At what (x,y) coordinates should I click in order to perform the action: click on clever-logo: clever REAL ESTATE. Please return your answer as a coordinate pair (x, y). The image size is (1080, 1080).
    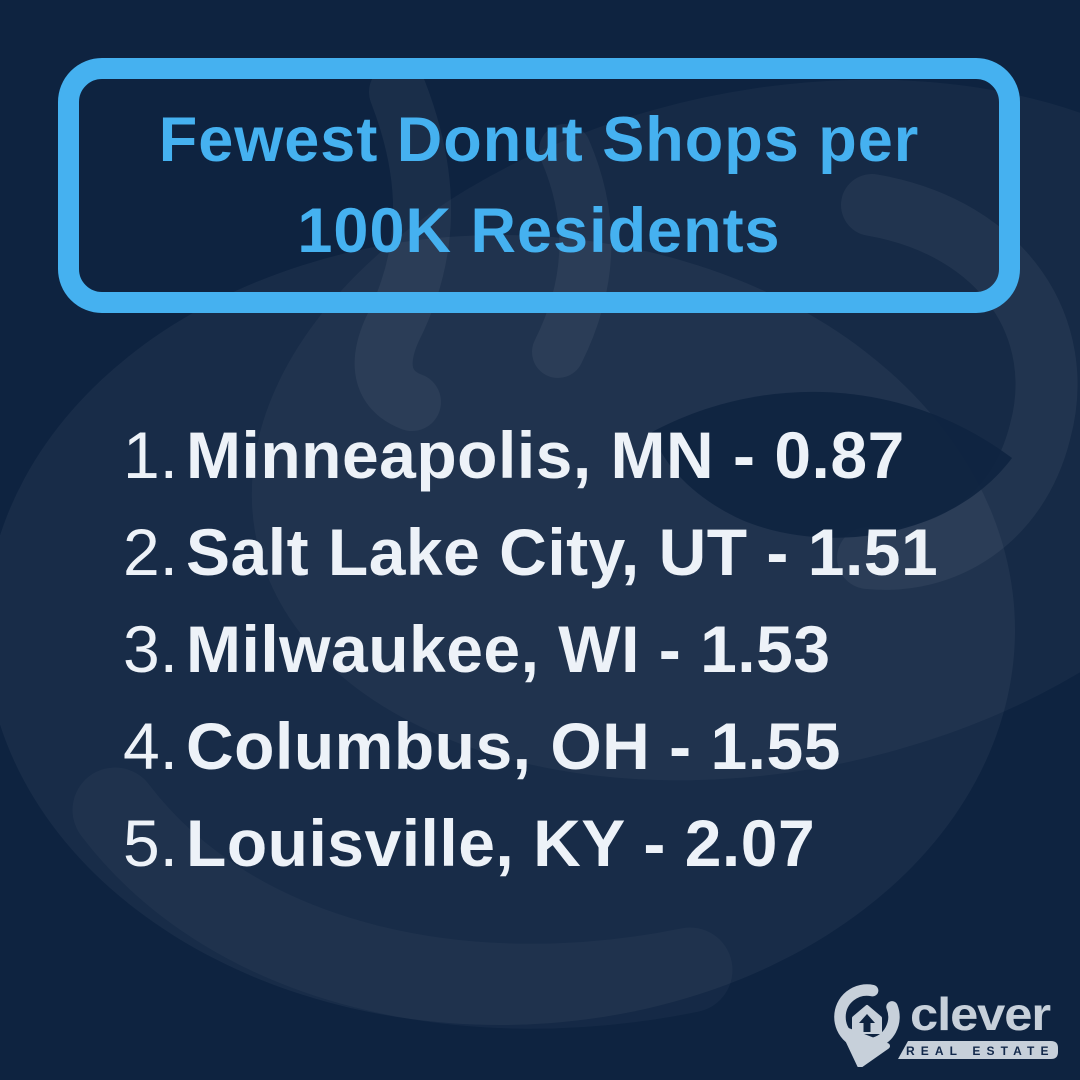
    Looking at the image, I should click on (946, 1025).